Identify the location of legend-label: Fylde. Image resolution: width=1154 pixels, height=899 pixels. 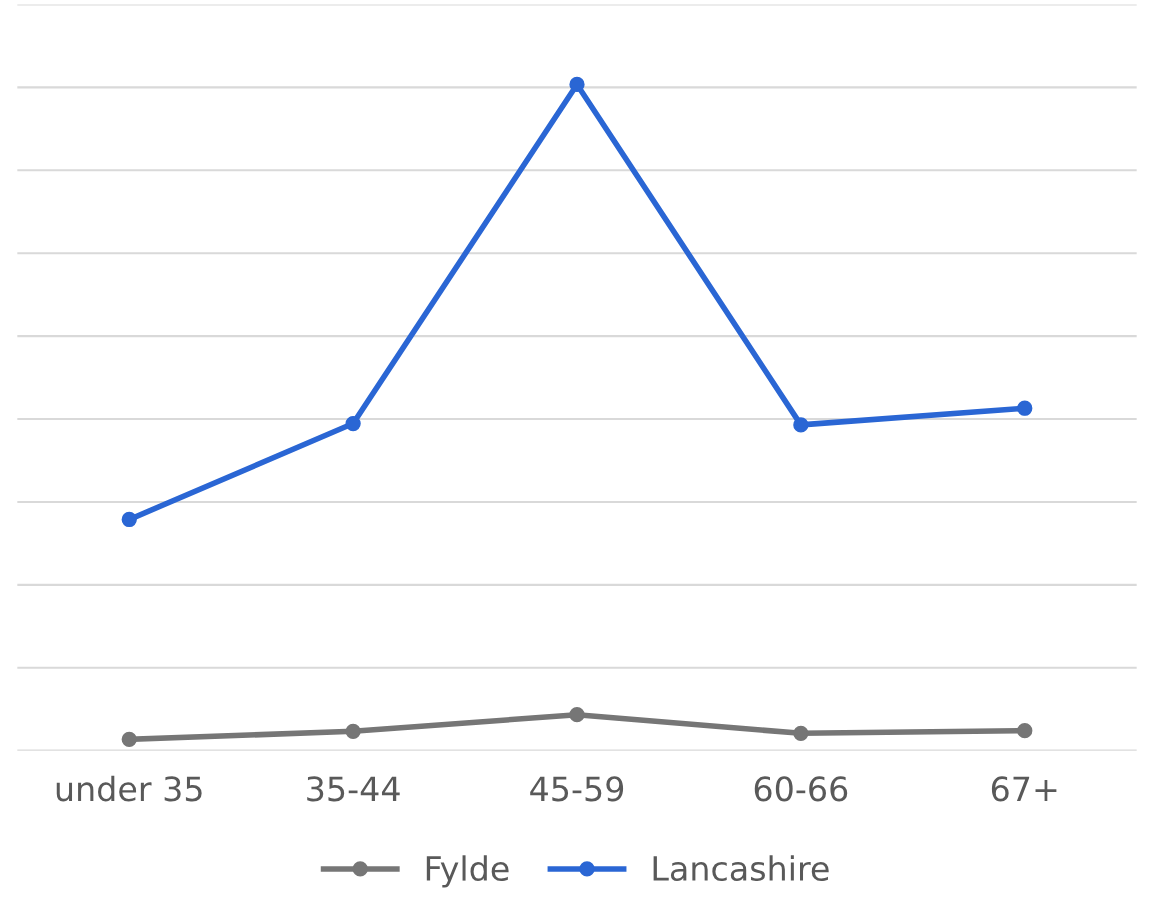
(467, 871).